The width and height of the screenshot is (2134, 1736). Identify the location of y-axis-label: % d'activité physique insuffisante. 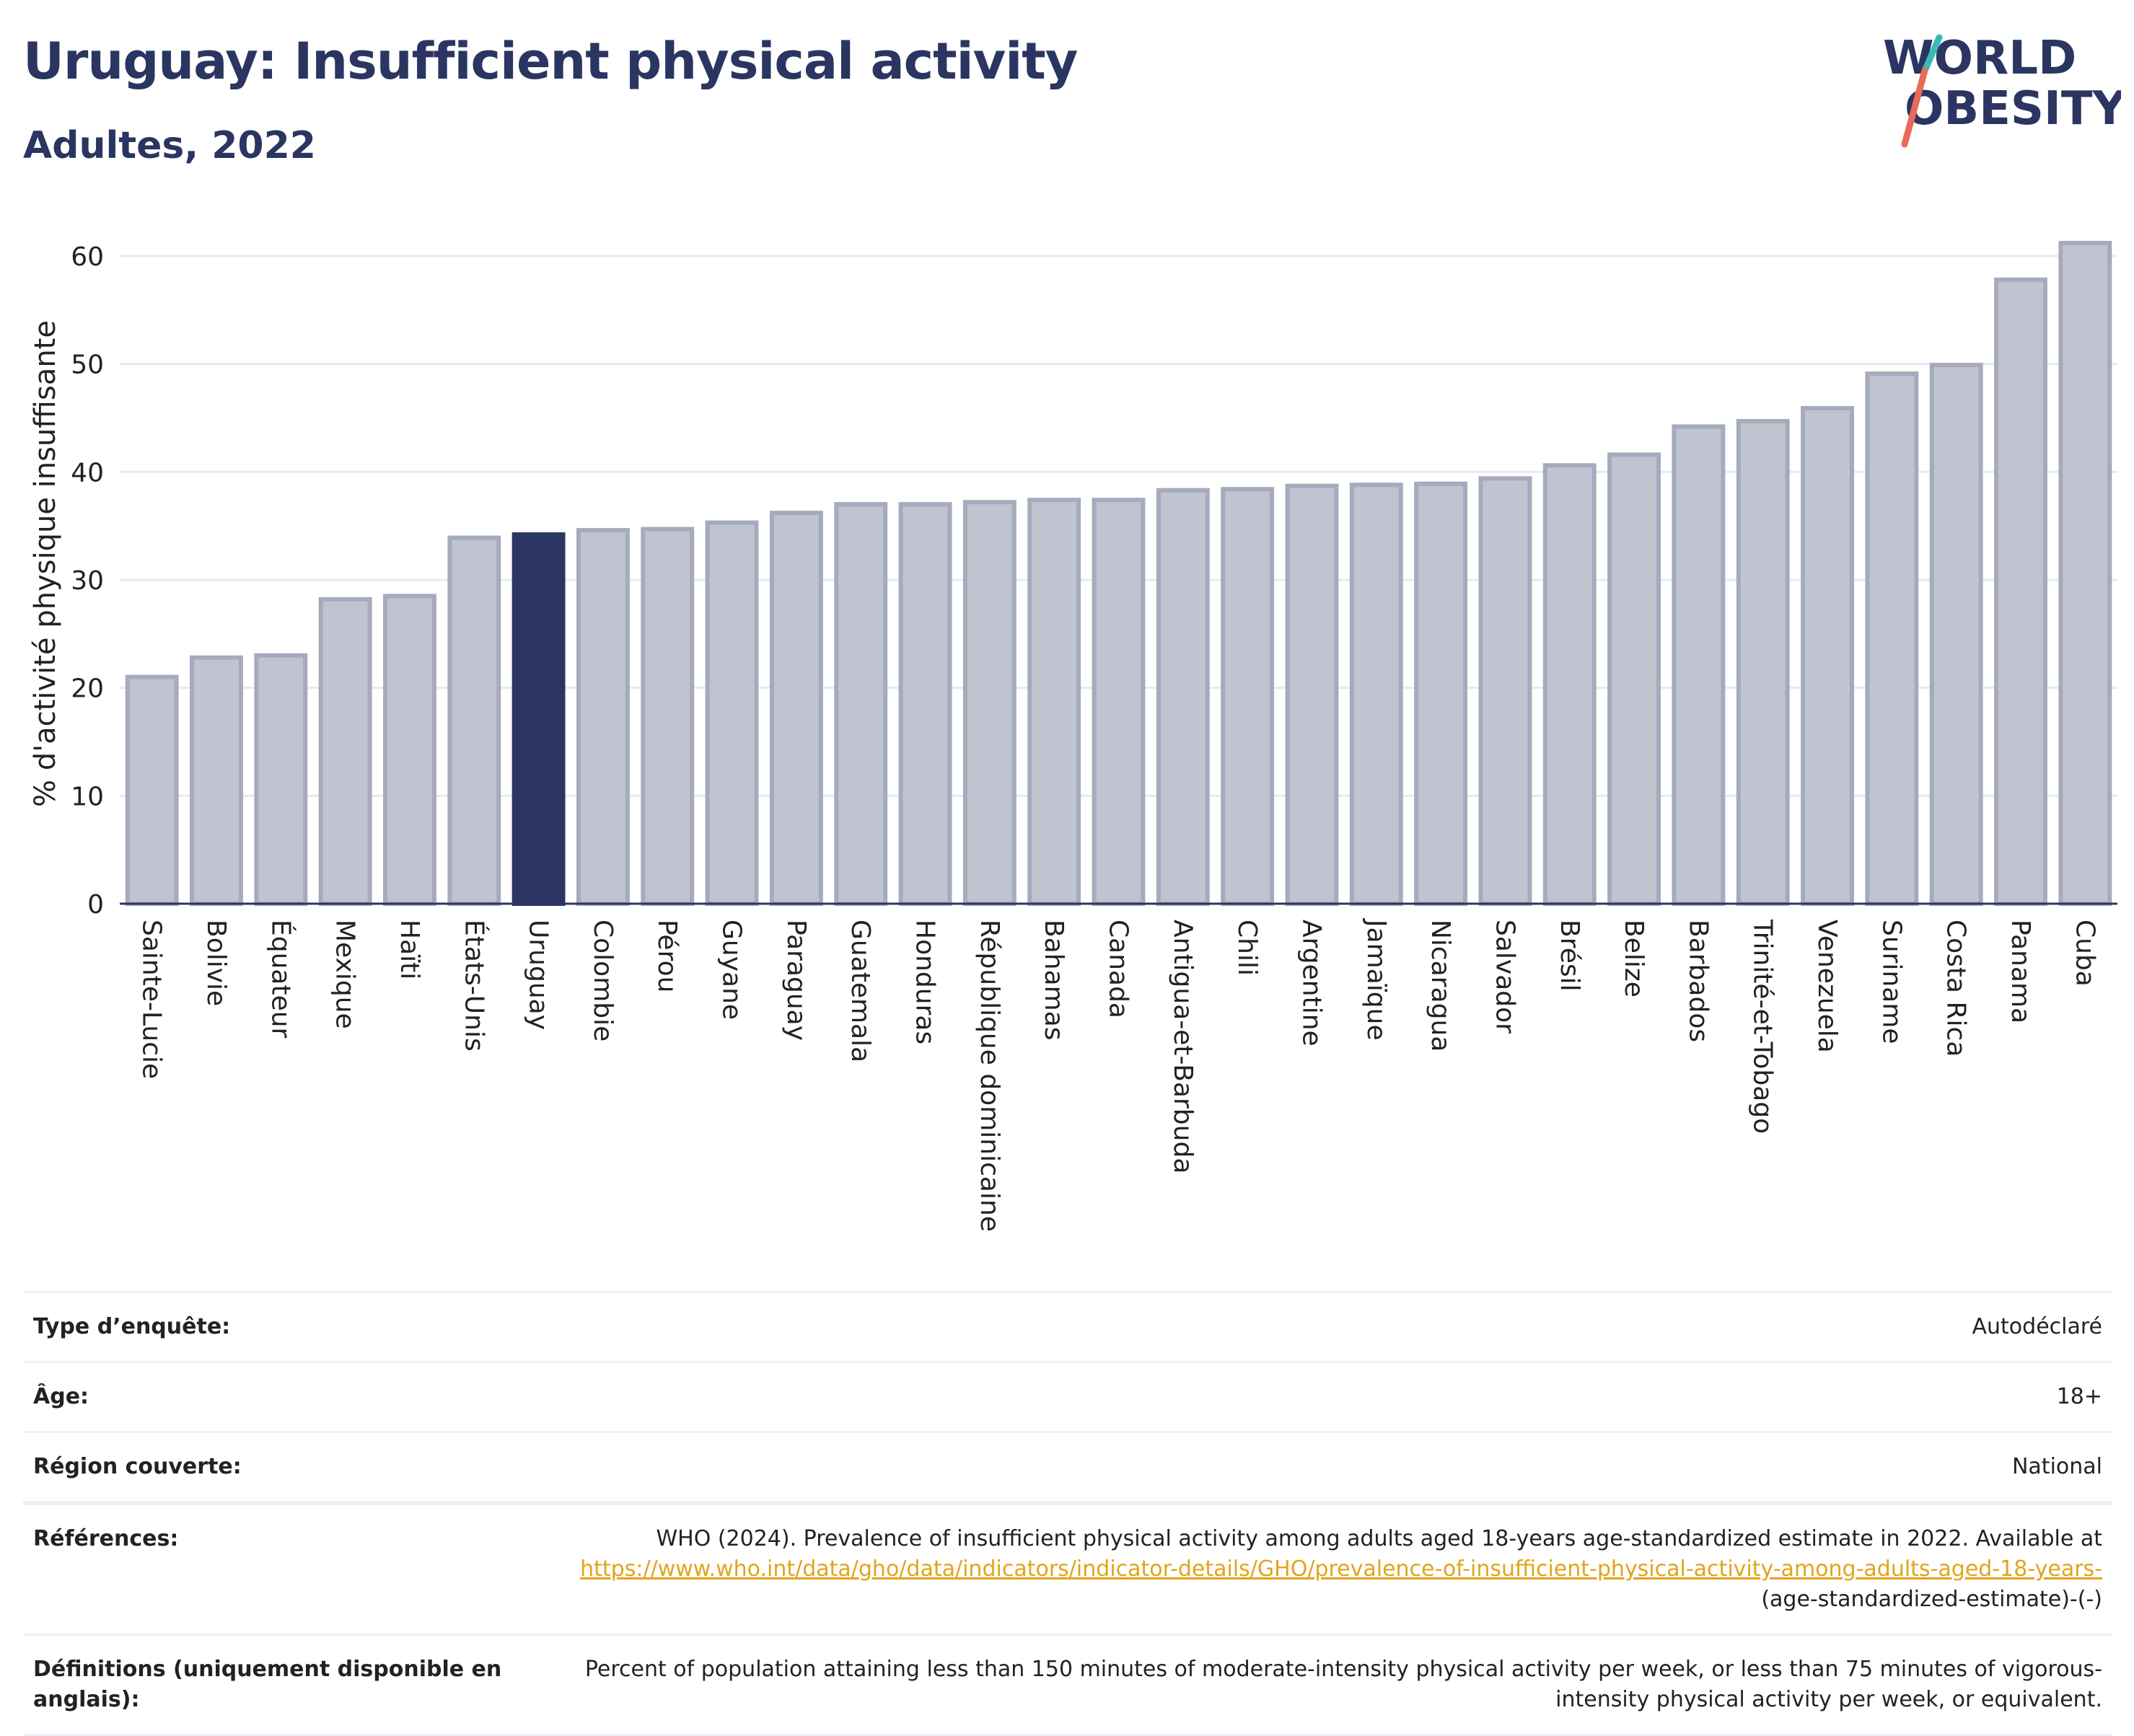
(45, 563).